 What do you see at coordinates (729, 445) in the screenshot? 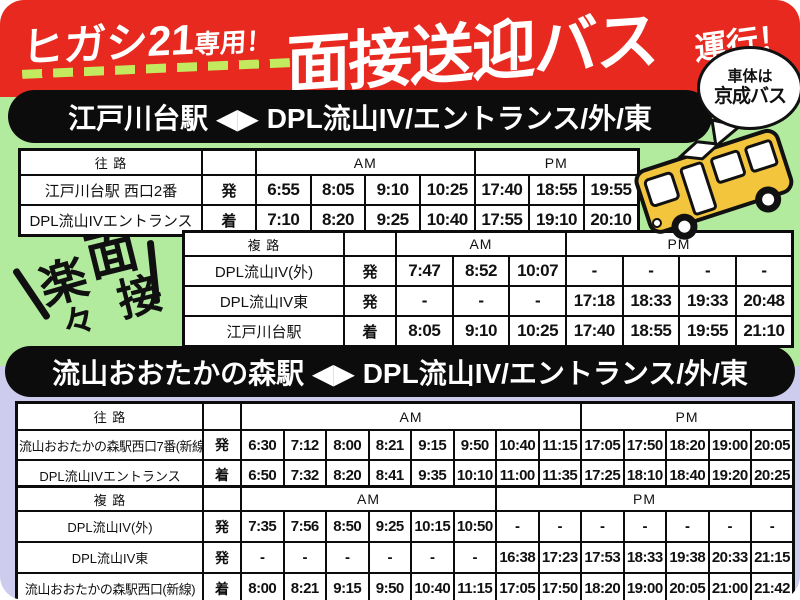
I see `time-cell: 19:00` at bounding box center [729, 445].